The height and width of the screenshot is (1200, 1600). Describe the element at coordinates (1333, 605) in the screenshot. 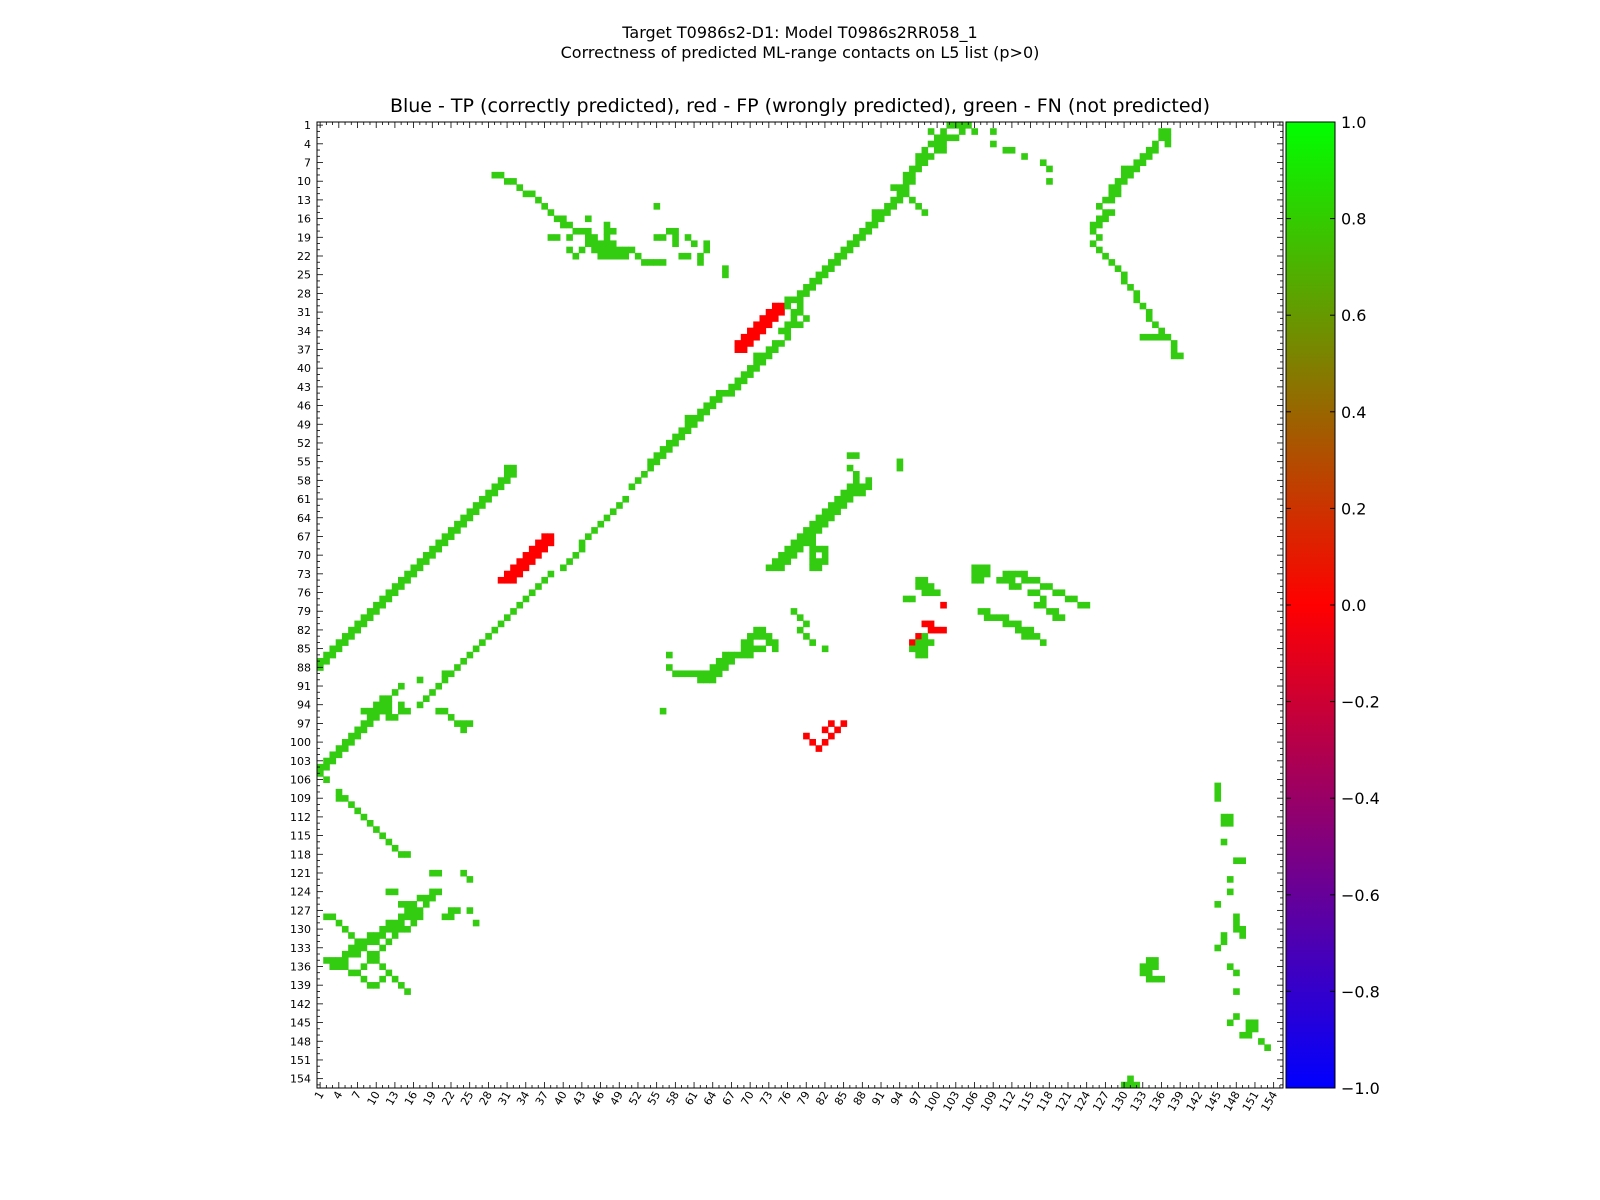

I see `colorbar-ticks: 1.0 0.8 0.6 0.4 0.2 0.0 −0.2 −0.4 −0.6 −0.8 −1.0` at that location.